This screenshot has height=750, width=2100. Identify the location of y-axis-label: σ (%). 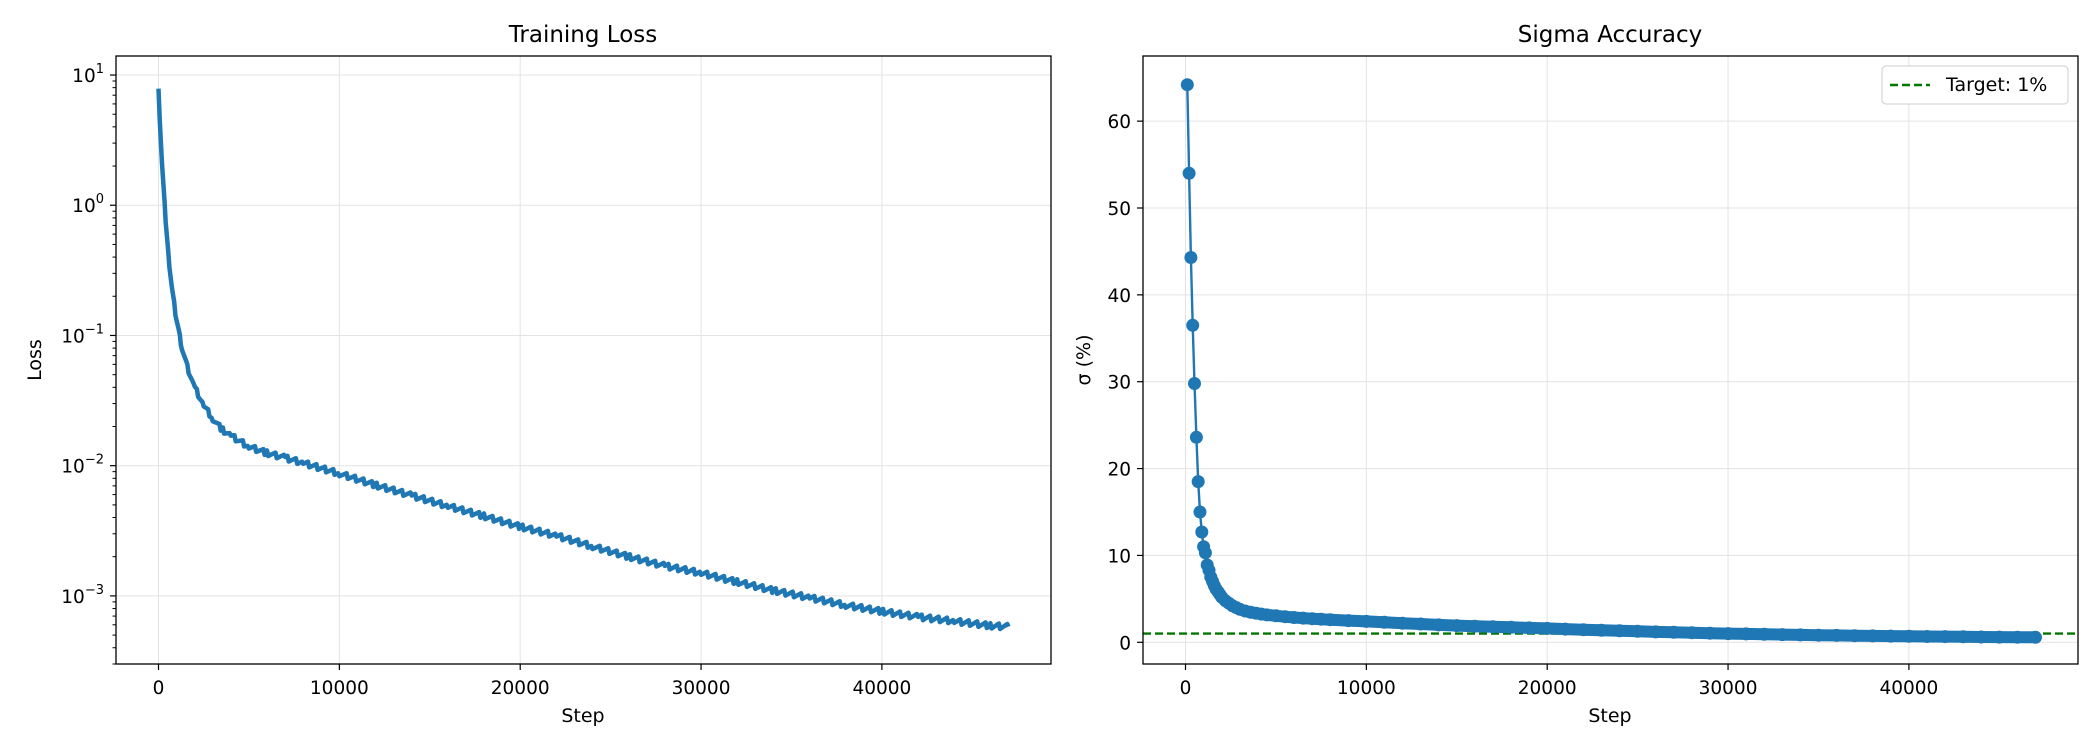
(1084, 360).